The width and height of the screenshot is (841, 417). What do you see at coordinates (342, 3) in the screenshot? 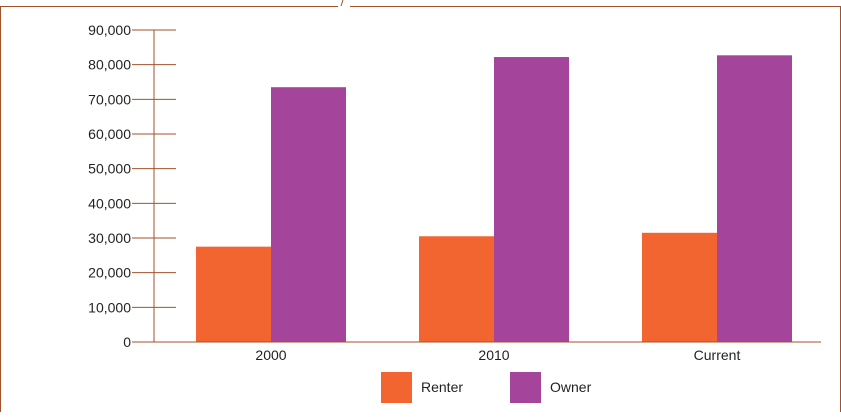
I see `frame-notch-mark` at bounding box center [342, 3].